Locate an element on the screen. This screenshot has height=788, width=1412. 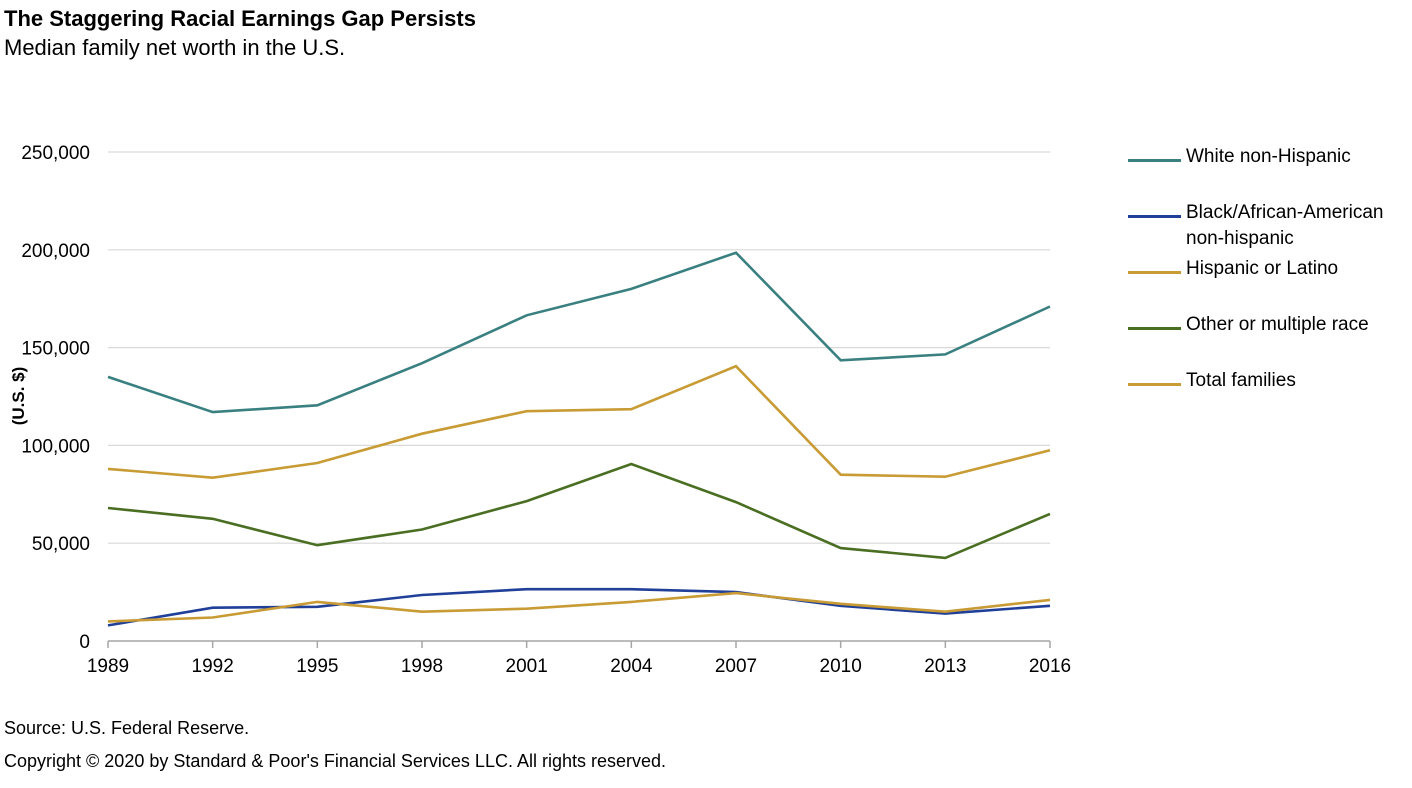
legend-item-total: Total families is located at coordinates (1270, 381).